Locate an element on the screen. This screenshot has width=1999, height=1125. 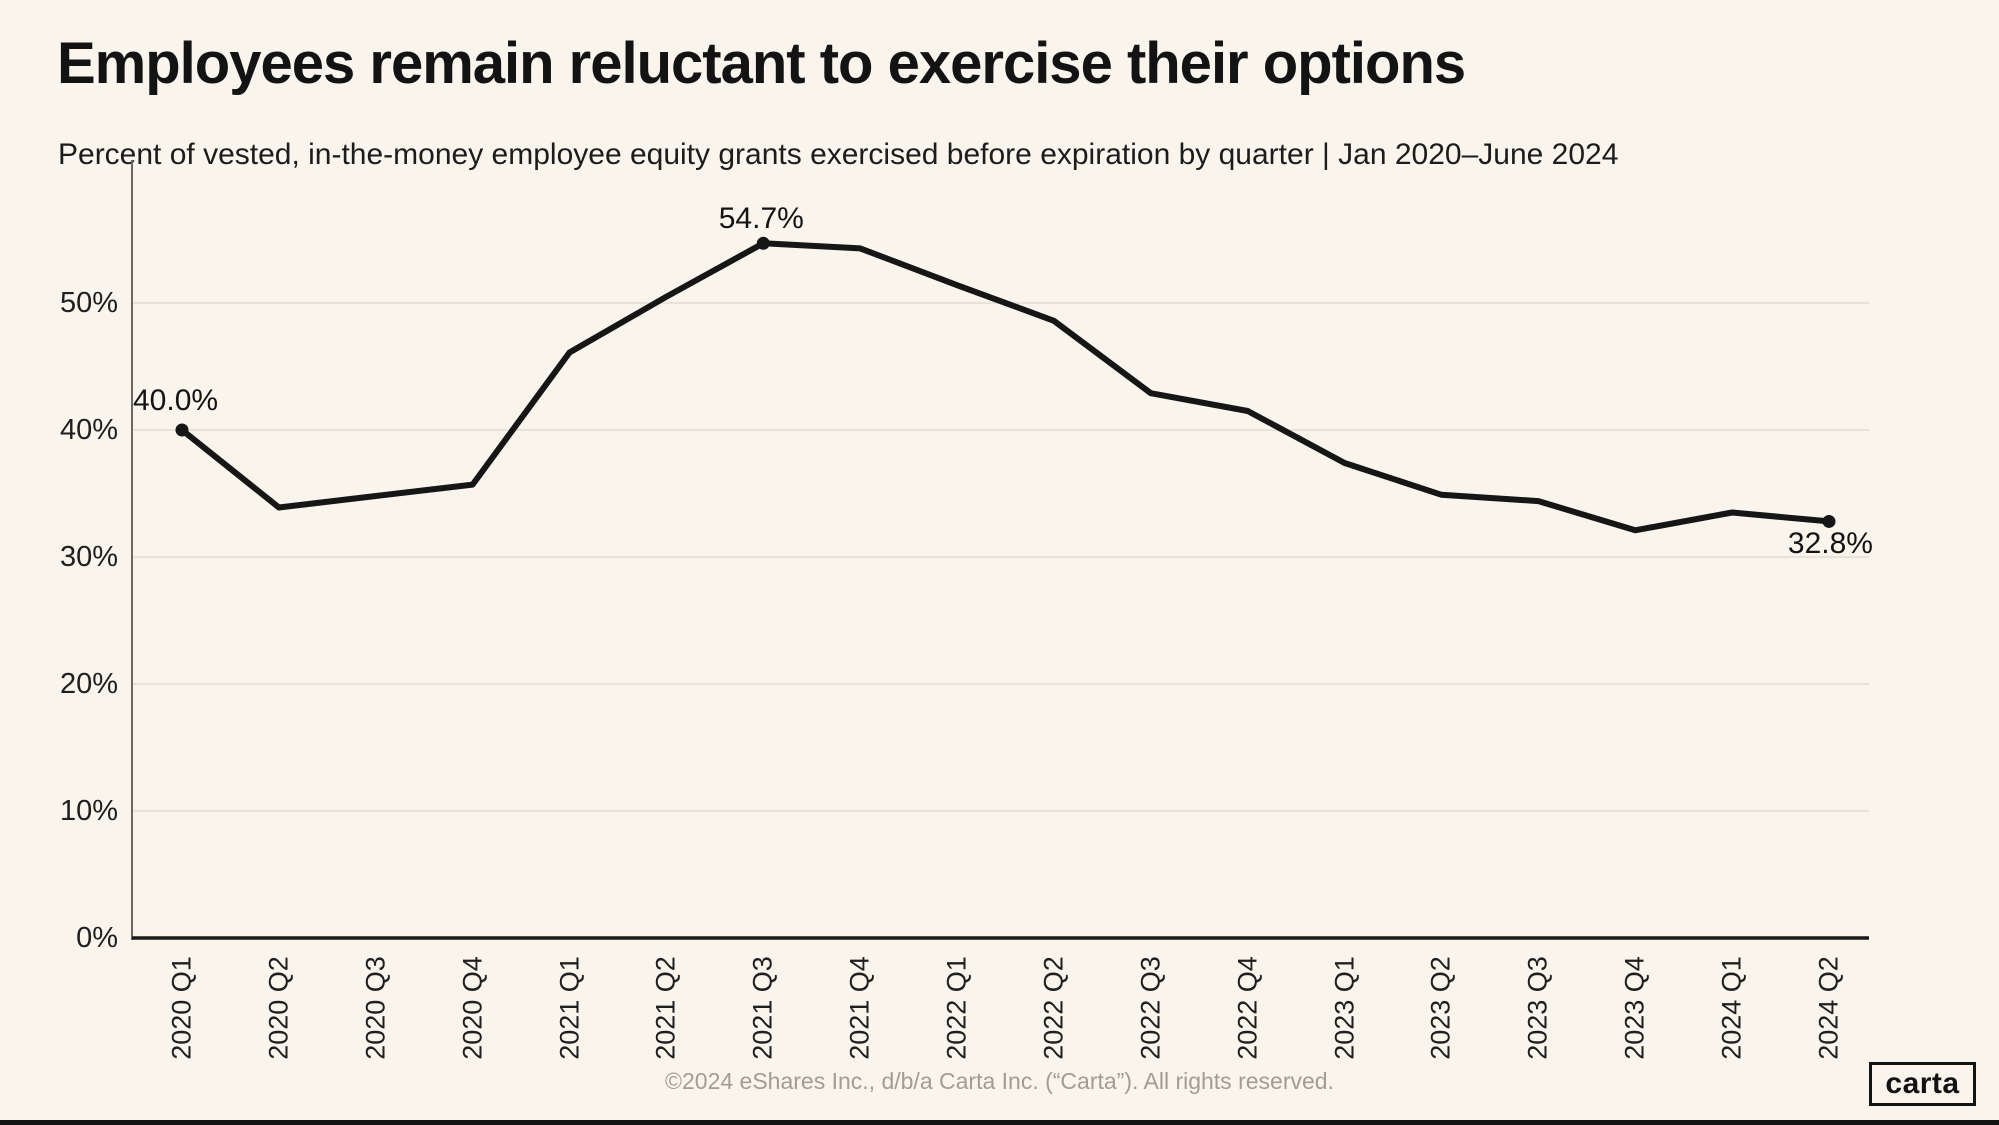
x-tick-label: 2021 Q1 is located at coordinates (569, 1008).